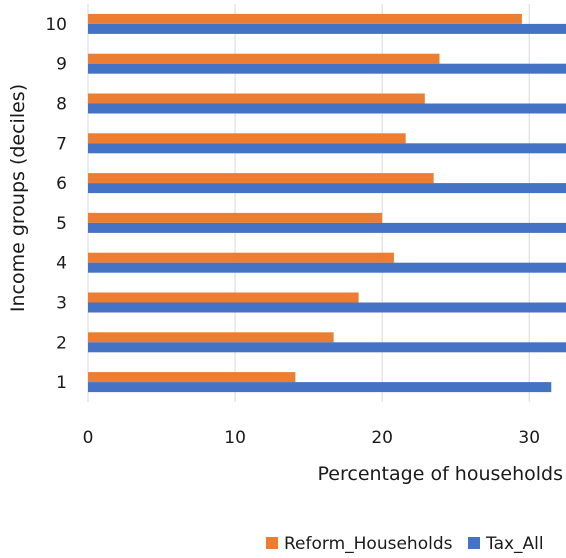  What do you see at coordinates (235, 438) in the screenshot?
I see `x-tick-label: 10` at bounding box center [235, 438].